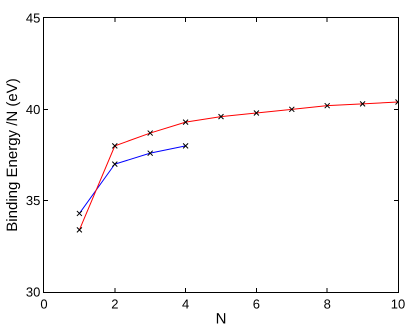 This screenshot has height=335, width=416. What do you see at coordinates (33, 109) in the screenshot?
I see `y-tick-label: 40` at bounding box center [33, 109].